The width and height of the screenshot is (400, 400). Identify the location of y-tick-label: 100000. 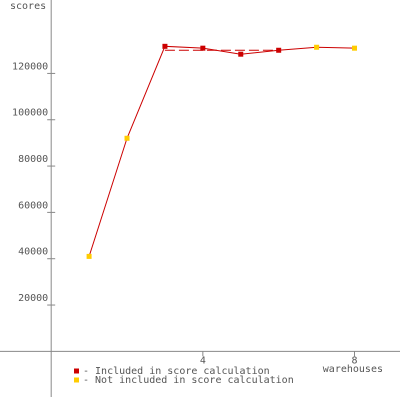
(30, 113).